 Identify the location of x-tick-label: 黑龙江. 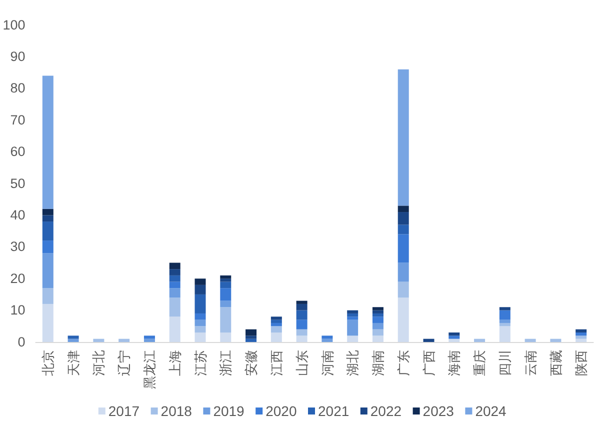
(150, 369).